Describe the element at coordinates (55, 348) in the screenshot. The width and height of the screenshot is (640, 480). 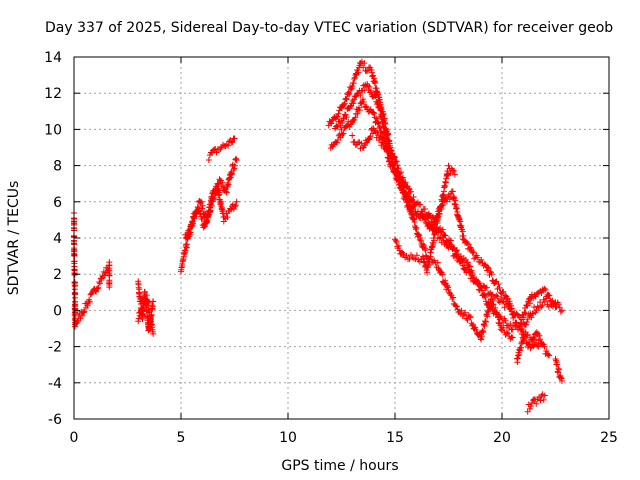
I see `y-tick-label: -2` at that location.